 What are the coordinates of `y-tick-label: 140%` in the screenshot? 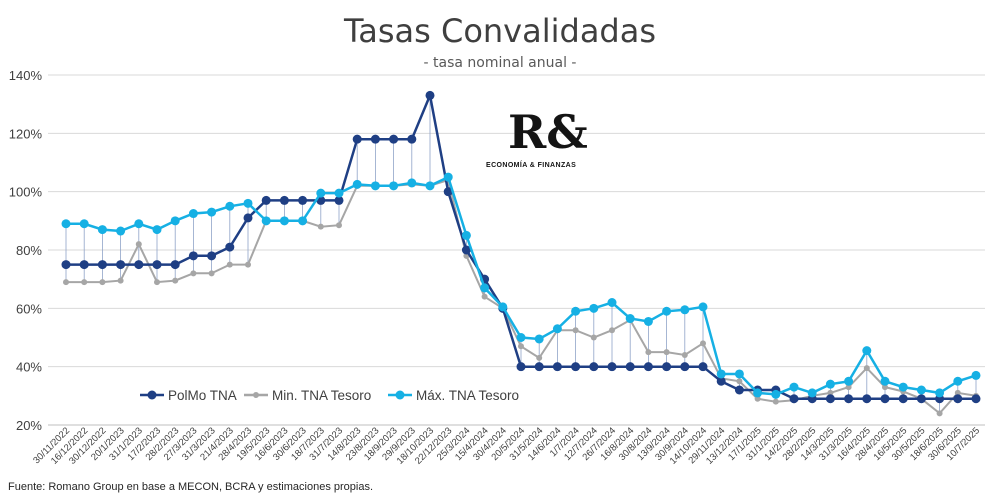 It's located at (26, 75).